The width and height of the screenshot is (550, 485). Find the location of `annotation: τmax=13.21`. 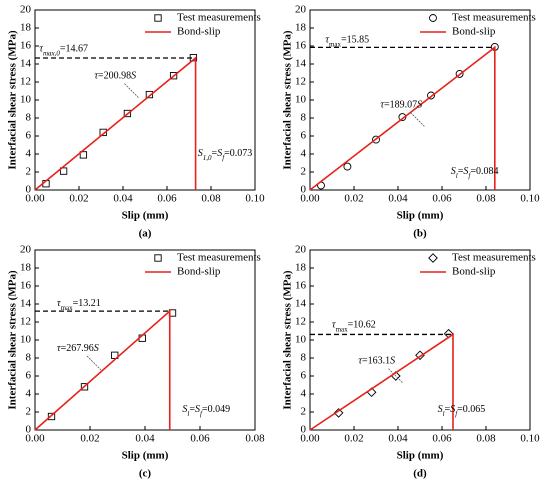

annotation: τmax=13.21 is located at coordinates (79, 304).